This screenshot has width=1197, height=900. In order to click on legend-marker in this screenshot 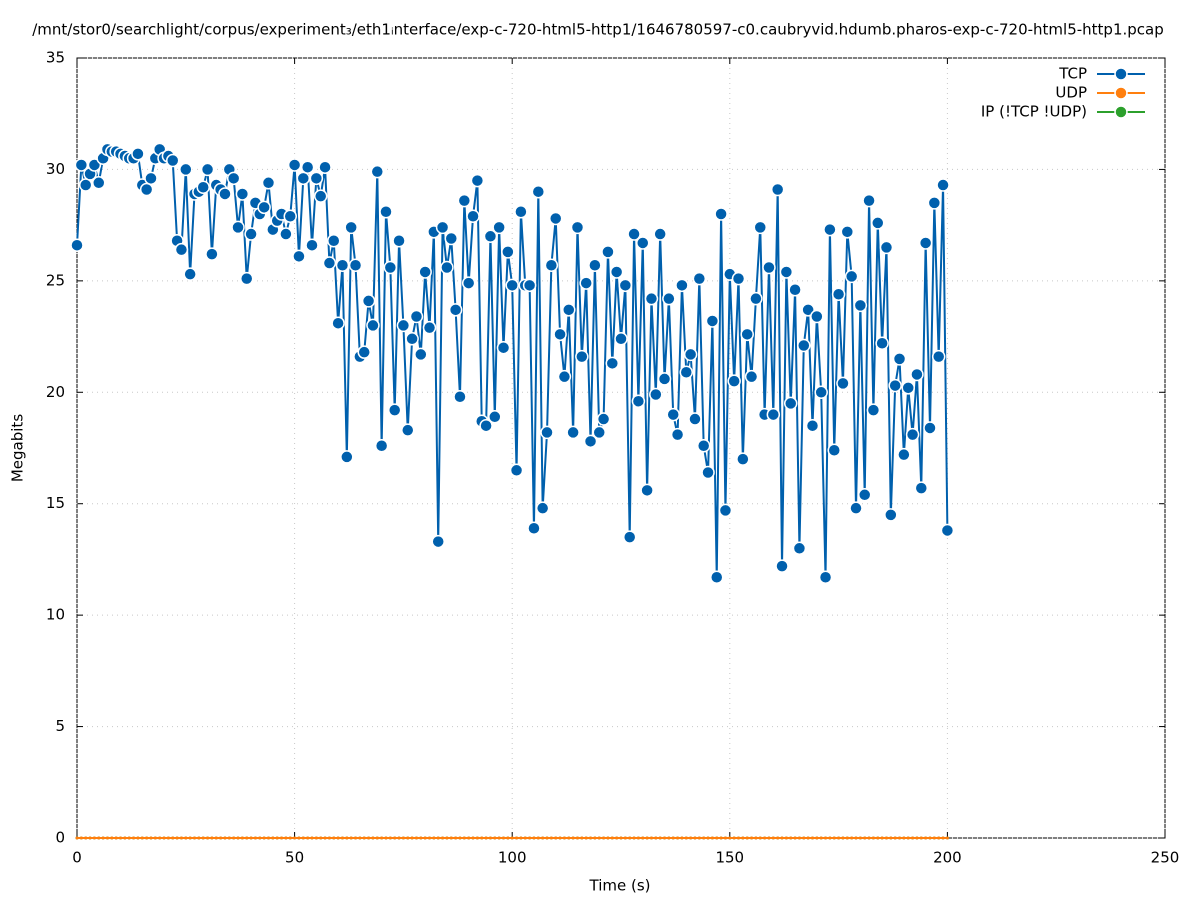, I will do `click(1121, 112)`.